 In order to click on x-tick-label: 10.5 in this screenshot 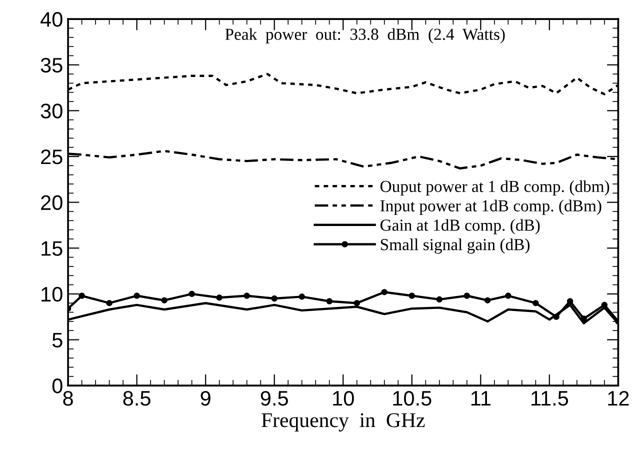, I will do `click(412, 398)`.